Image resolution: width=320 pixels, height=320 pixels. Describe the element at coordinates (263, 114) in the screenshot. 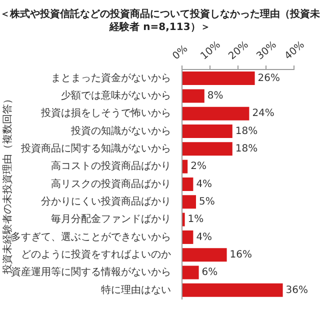

I see `data-label: 24%` at that location.